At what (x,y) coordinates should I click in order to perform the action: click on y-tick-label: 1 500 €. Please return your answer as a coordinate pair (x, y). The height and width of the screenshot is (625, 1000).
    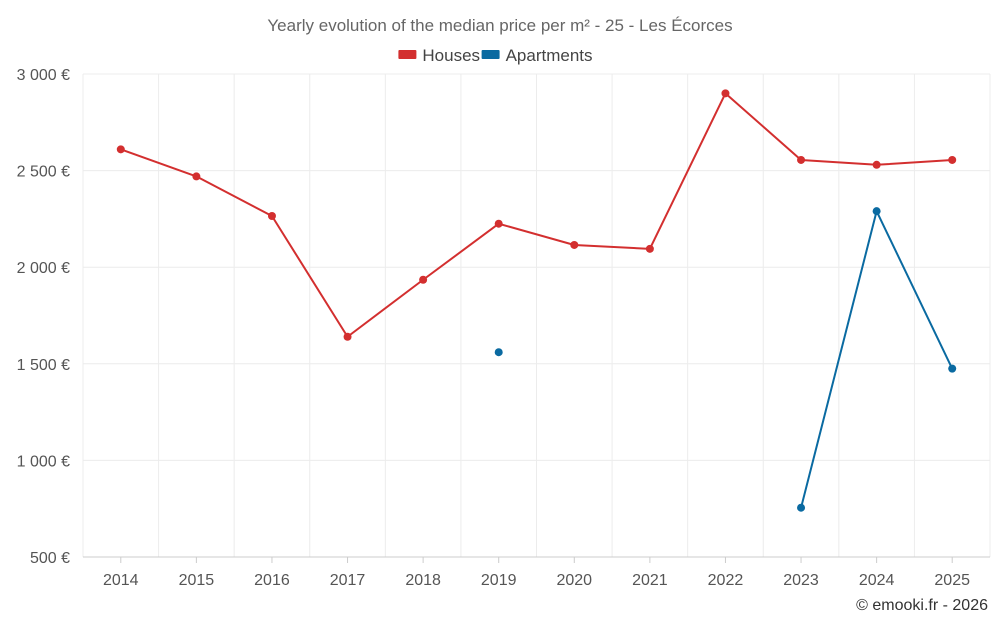
    Looking at the image, I should click on (43, 365).